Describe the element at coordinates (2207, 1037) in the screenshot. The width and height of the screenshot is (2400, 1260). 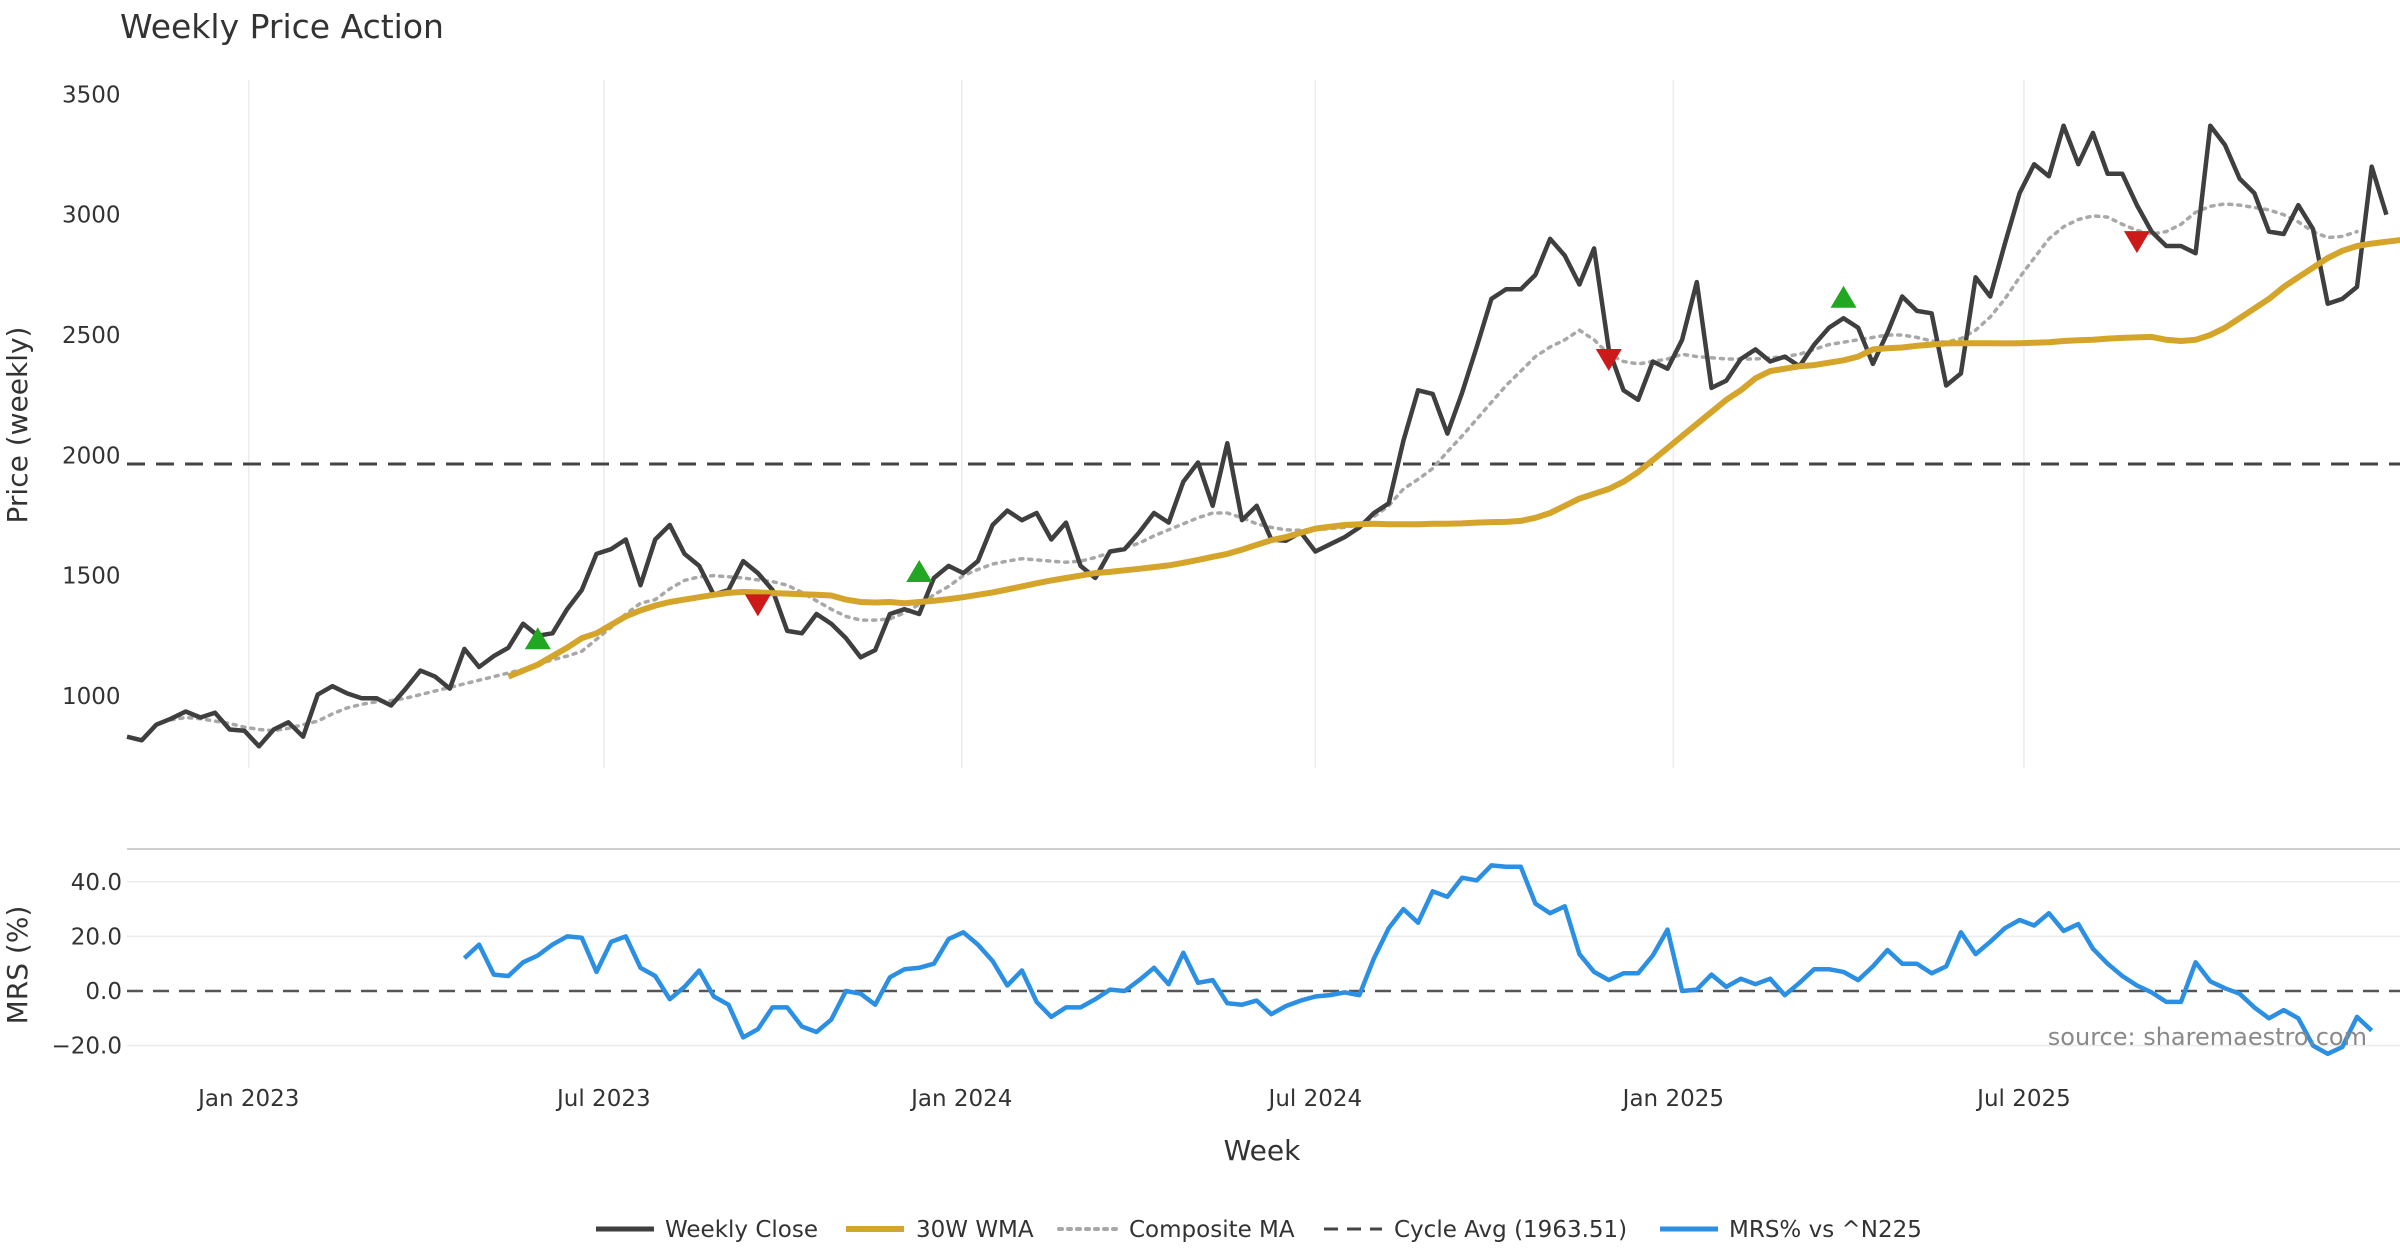
I see `source-note: source: sharemaestro.com` at that location.